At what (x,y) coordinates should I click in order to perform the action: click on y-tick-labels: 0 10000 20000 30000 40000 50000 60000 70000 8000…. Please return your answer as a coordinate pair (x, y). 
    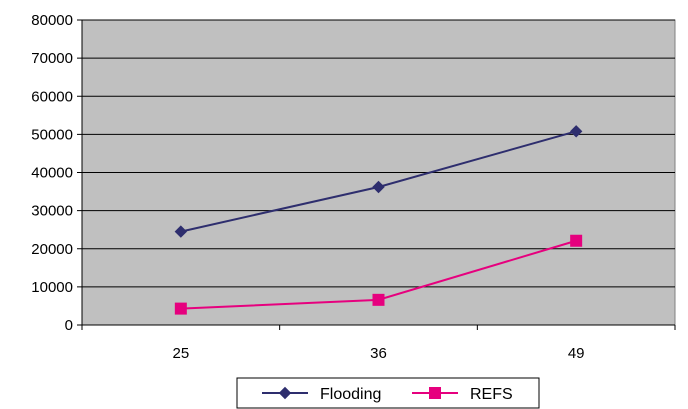
    Looking at the image, I should click on (52, 173).